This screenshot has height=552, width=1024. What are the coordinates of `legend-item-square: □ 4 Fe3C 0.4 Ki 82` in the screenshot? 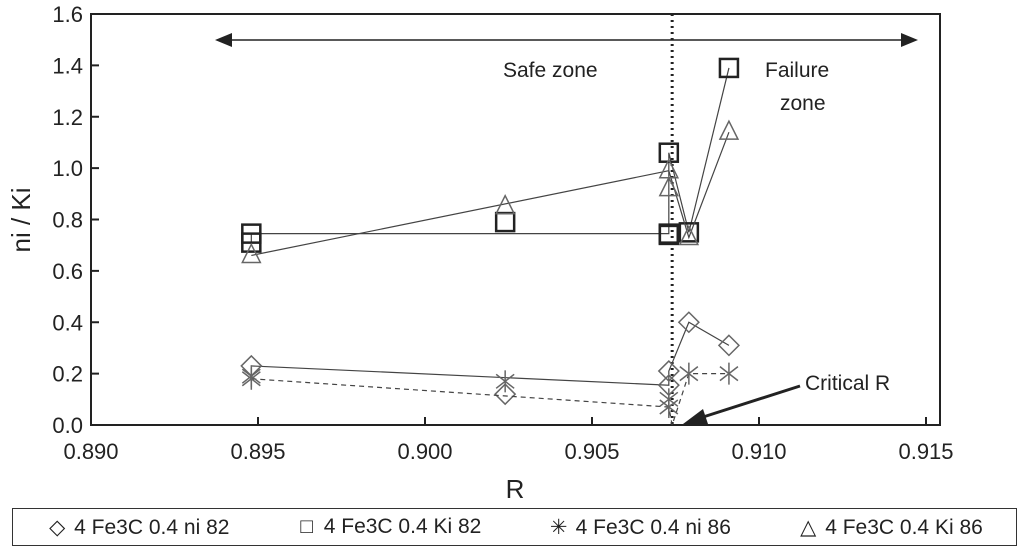 It's located at (388, 527).